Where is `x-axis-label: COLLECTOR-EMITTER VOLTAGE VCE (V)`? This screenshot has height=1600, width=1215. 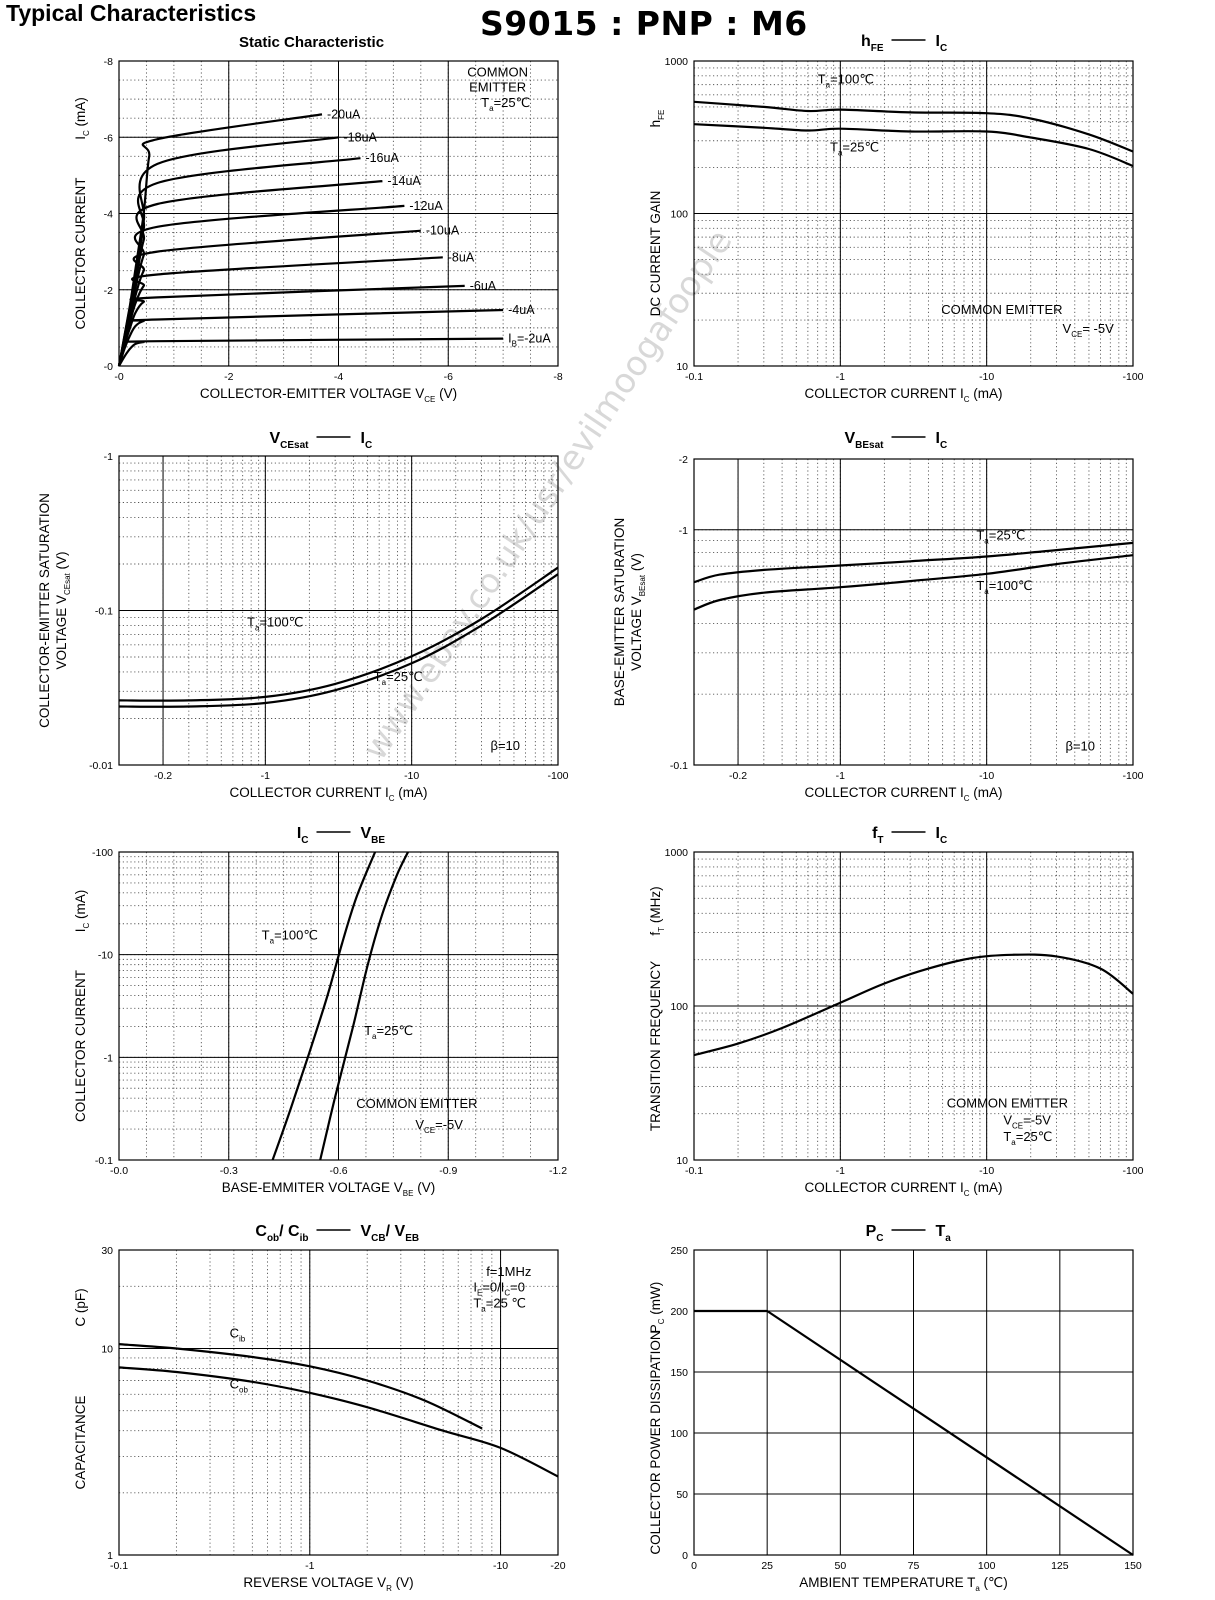 x-axis-label: COLLECTOR-EMITTER VOLTAGE VCE (V) is located at coordinates (328, 395).